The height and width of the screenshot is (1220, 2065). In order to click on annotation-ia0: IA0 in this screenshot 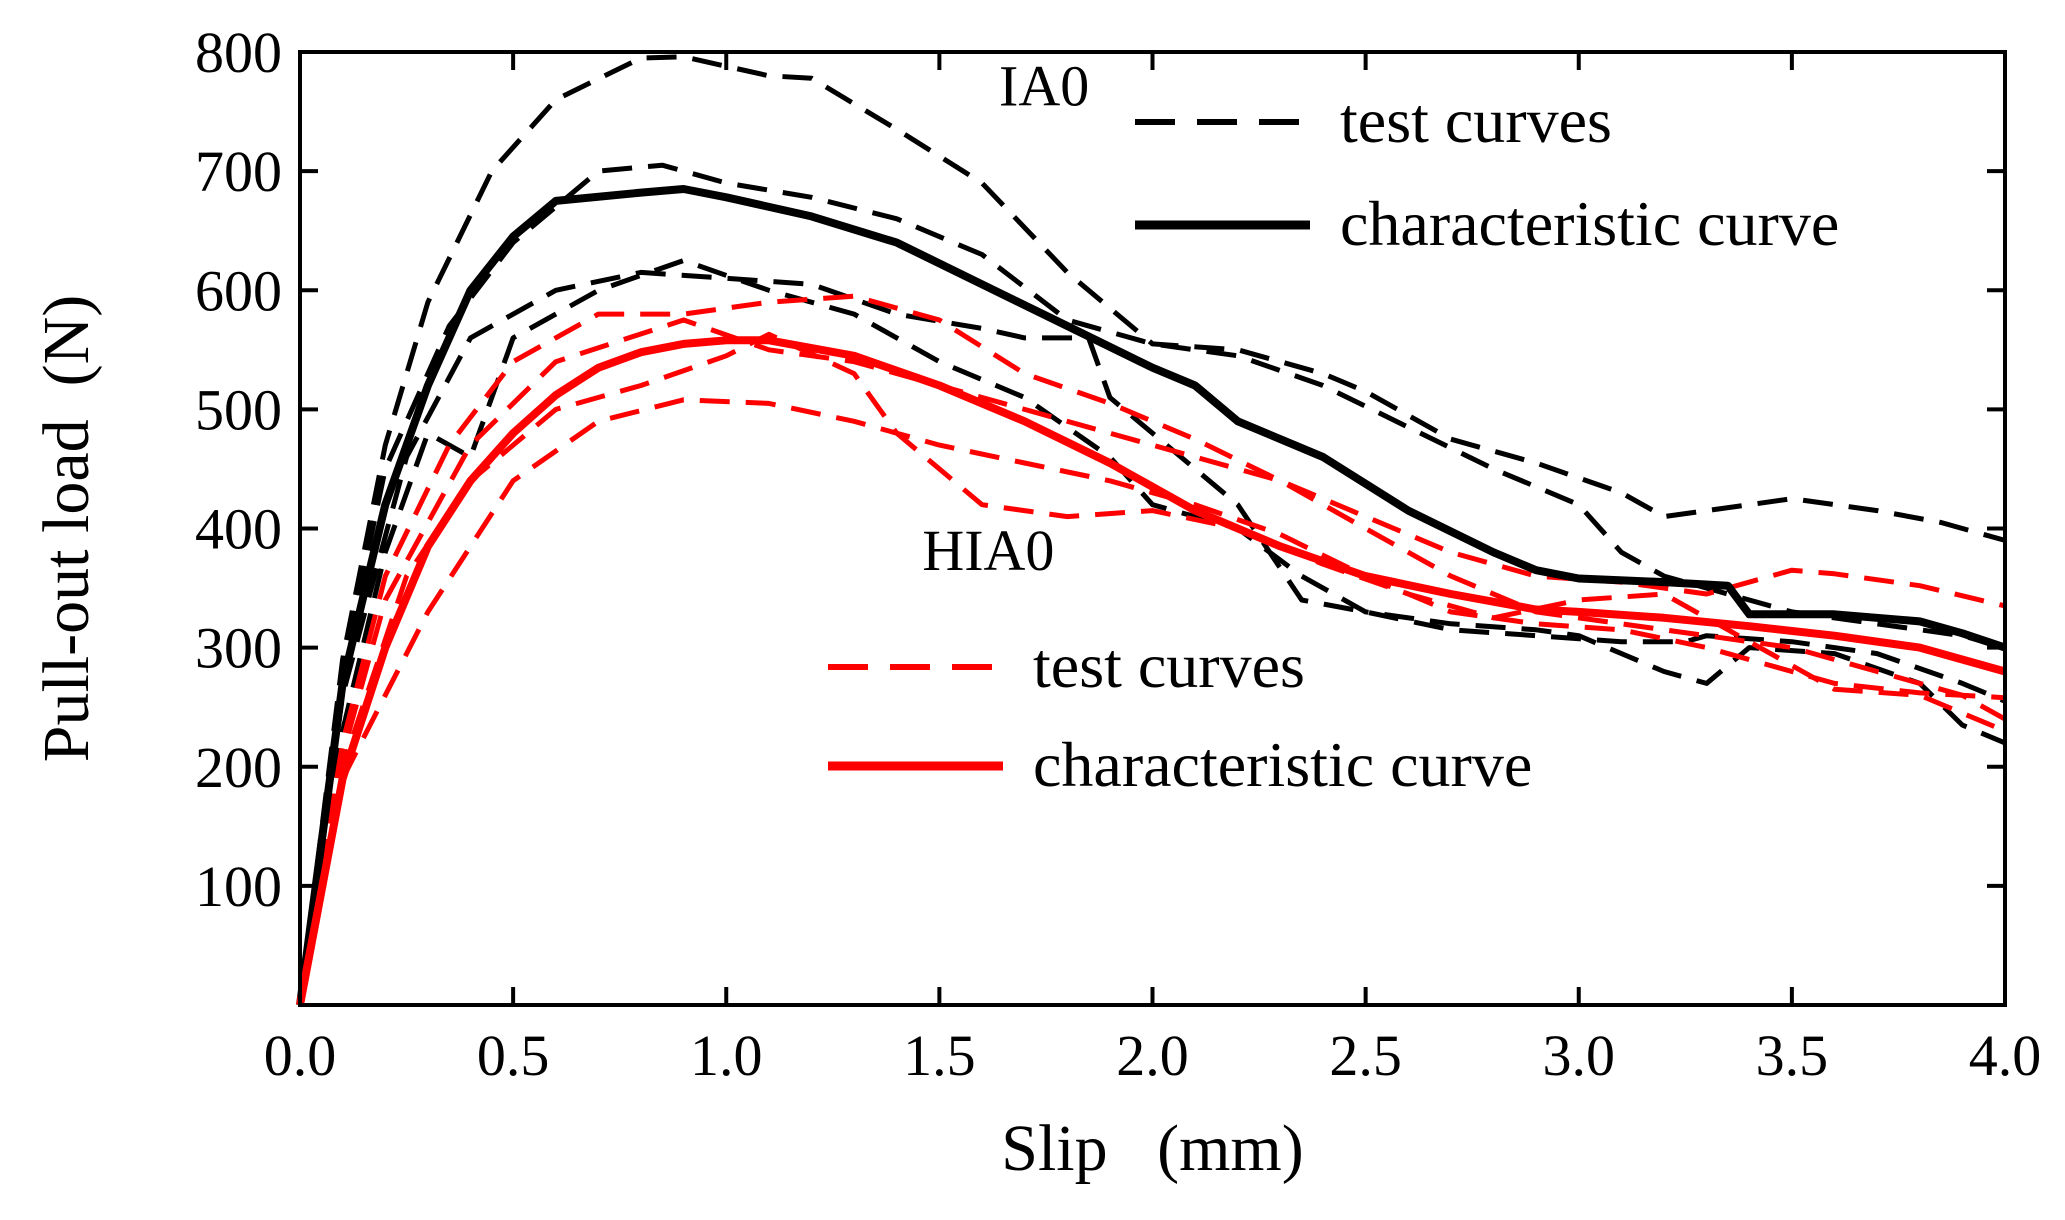, I will do `click(1044, 86)`.